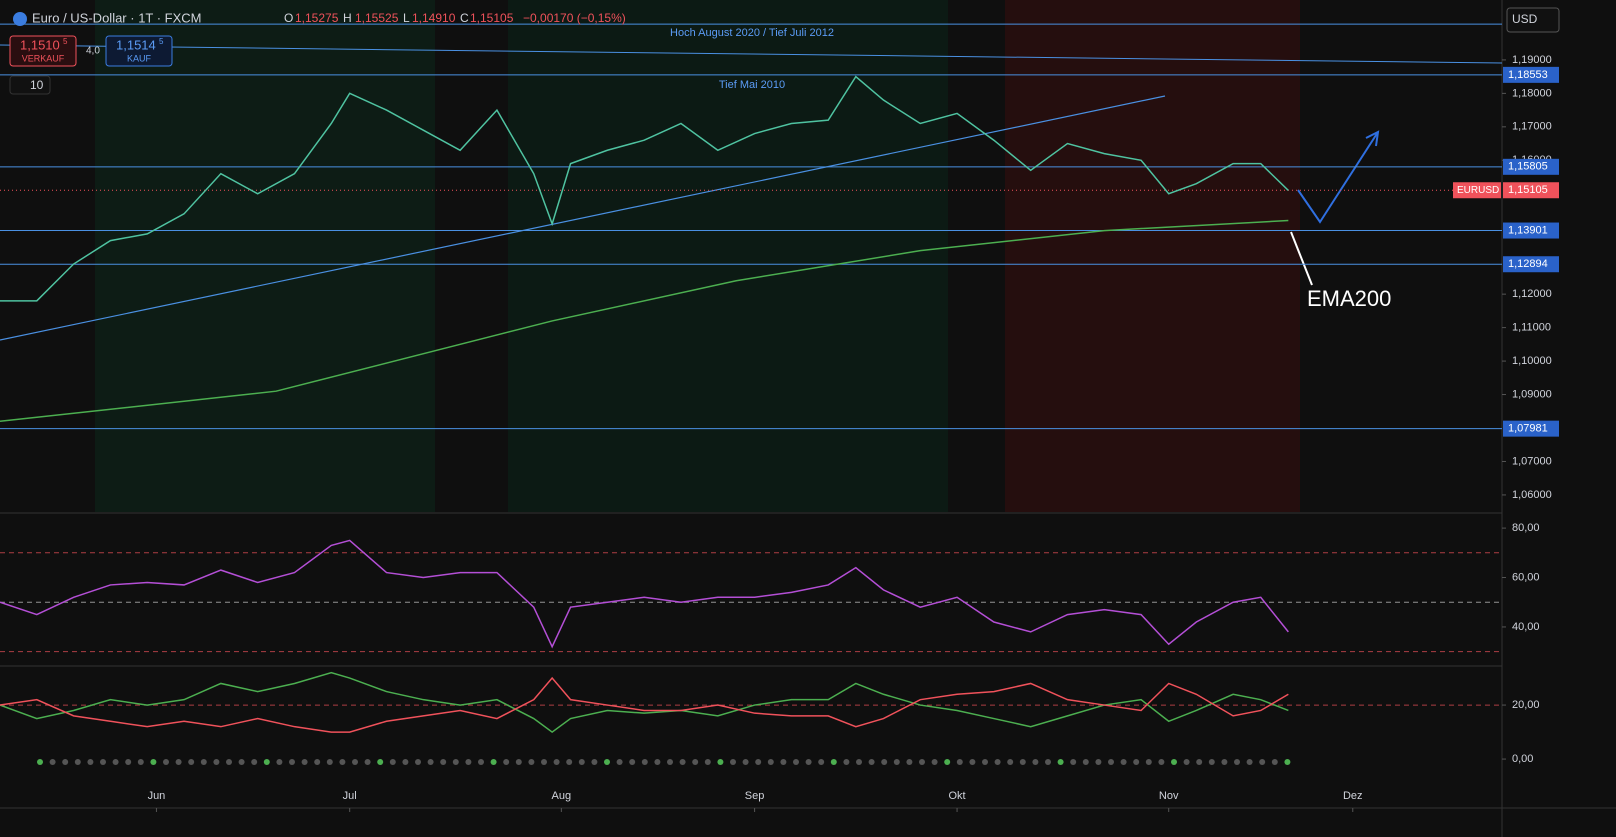  Describe the element at coordinates (1349, 298) in the screenshot. I see `annotation: EMA200` at that location.